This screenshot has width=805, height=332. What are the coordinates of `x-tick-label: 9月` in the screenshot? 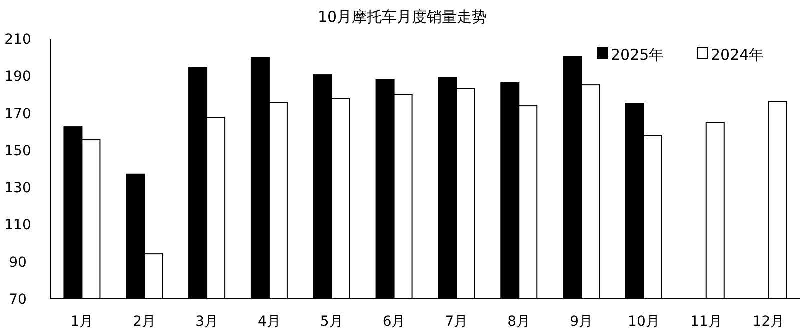 It's located at (582, 322).